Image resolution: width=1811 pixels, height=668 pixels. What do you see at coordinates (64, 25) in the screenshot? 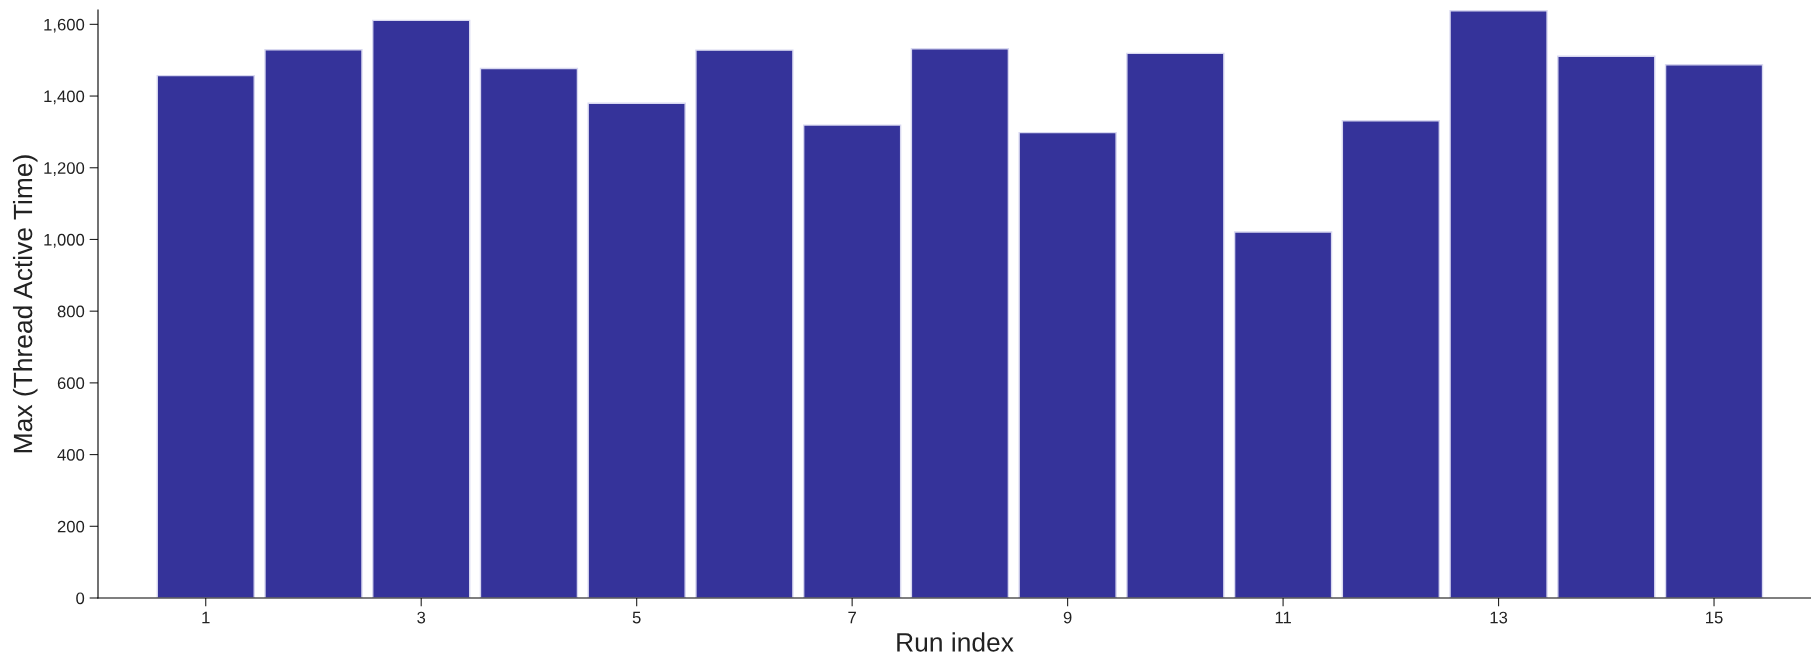
I see `y-tick-label: 1,600` at bounding box center [64, 25].